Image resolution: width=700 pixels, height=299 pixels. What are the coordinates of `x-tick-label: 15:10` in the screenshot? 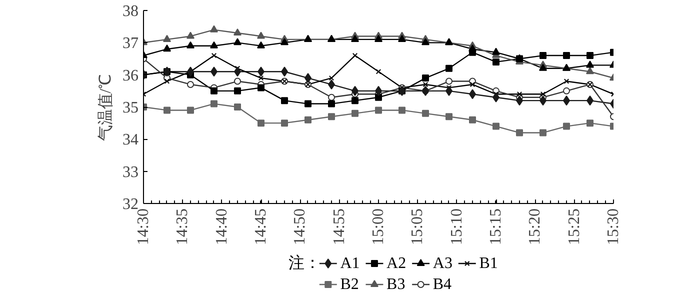 It's located at (457, 226).